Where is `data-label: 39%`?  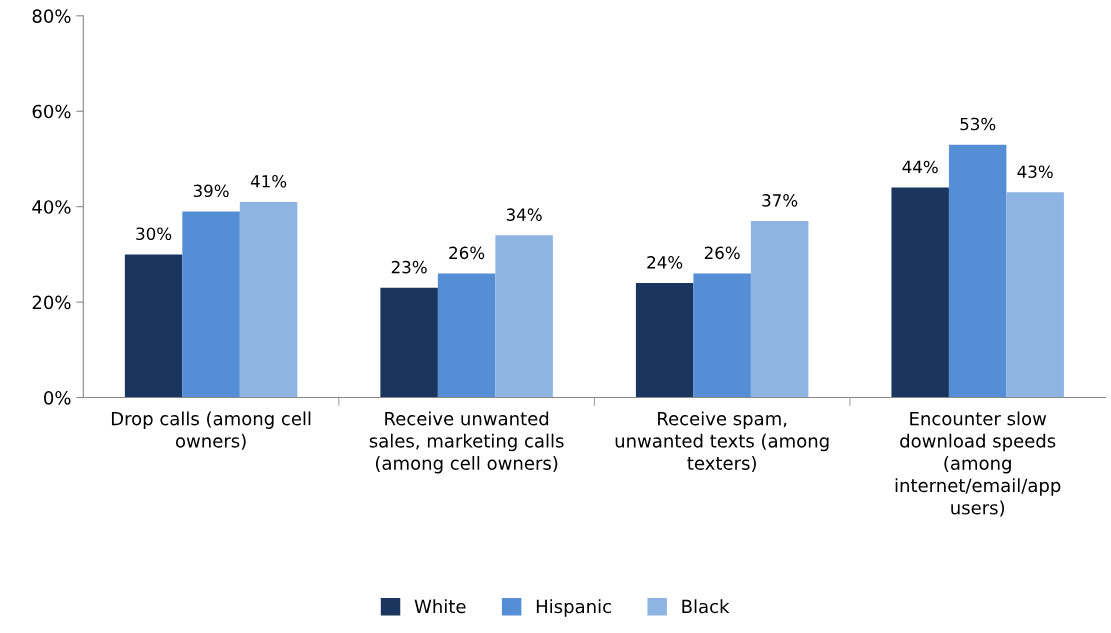
data-label: 39% is located at coordinates (211, 191).